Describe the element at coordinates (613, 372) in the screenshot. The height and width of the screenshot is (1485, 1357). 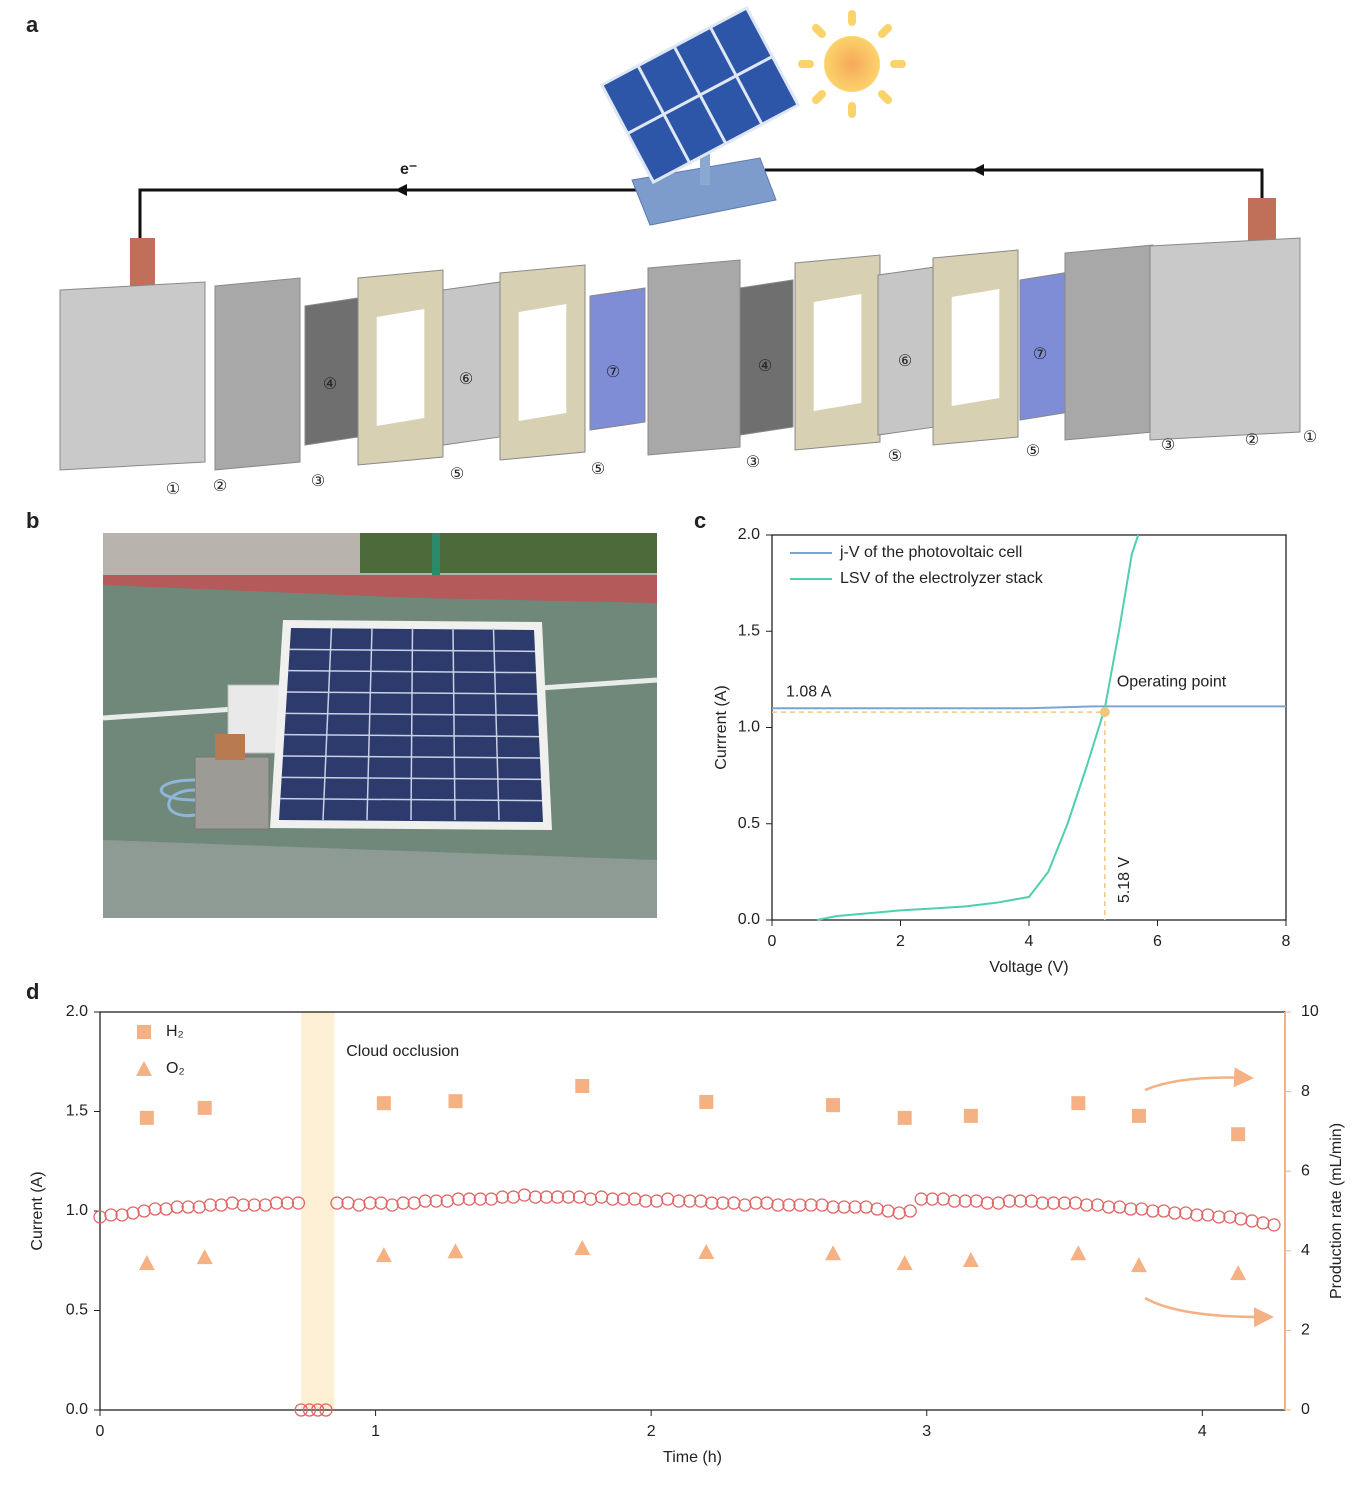
I see `part-label: ⑦` at that location.